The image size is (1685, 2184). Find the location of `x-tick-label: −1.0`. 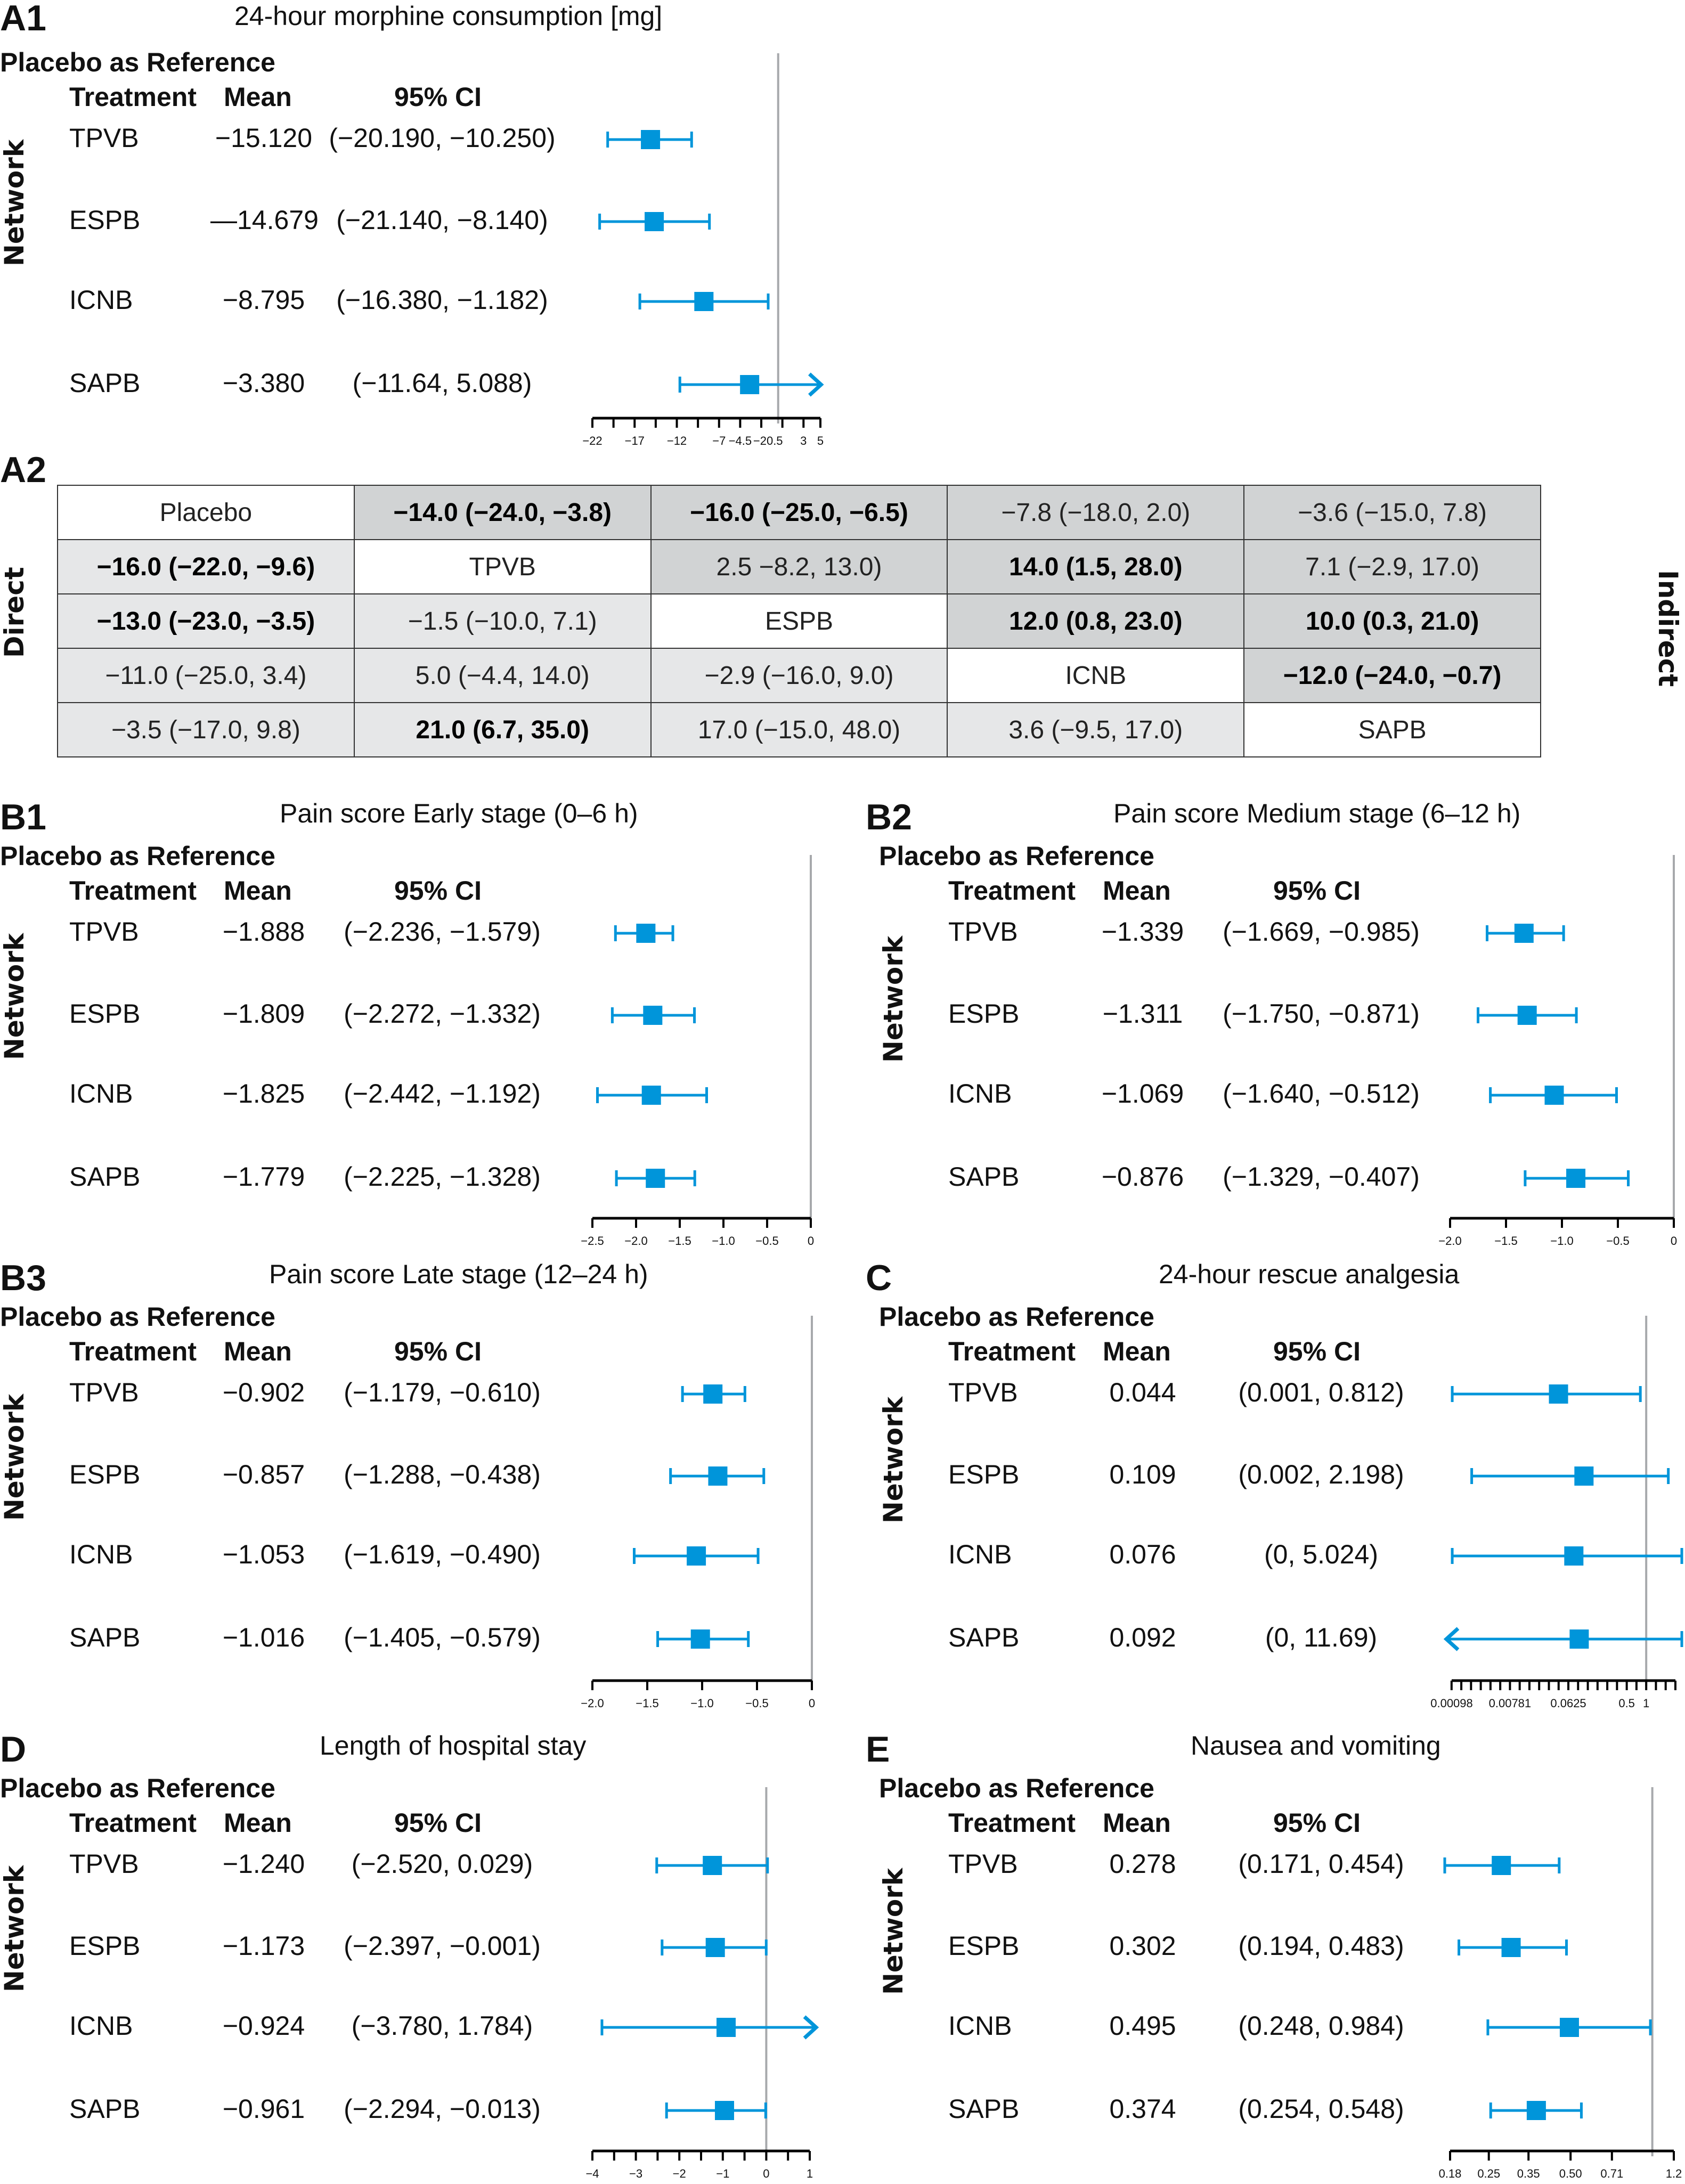

x-tick-label: −1.0 is located at coordinates (1561, 1241).